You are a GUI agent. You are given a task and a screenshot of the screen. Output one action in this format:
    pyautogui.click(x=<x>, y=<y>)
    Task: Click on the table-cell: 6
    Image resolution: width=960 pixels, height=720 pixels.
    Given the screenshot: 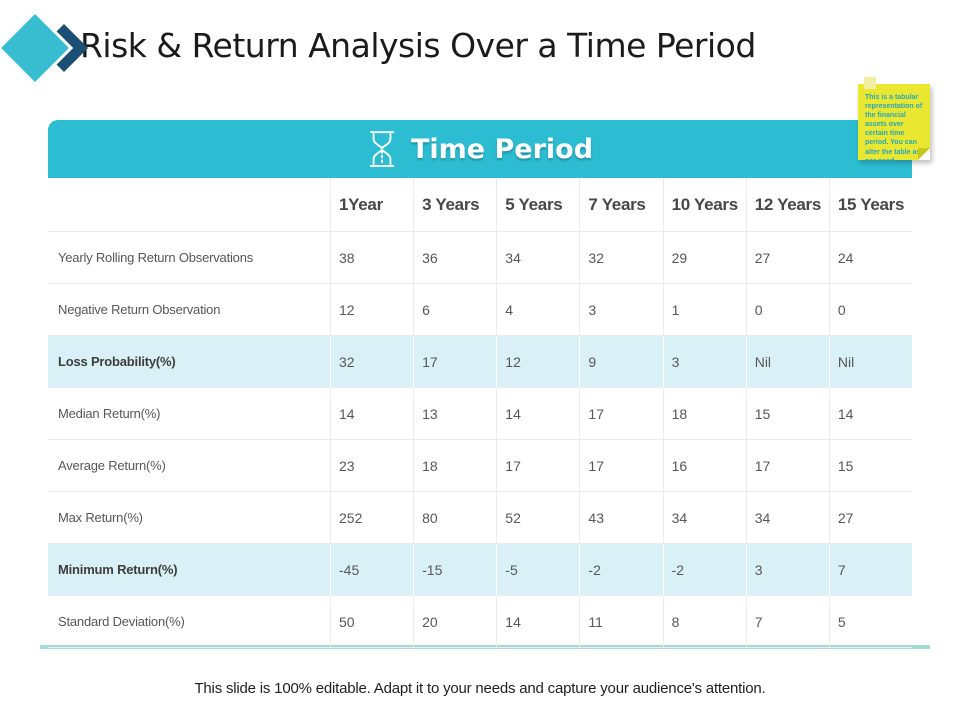 What is the action you would take?
    pyautogui.click(x=455, y=310)
    